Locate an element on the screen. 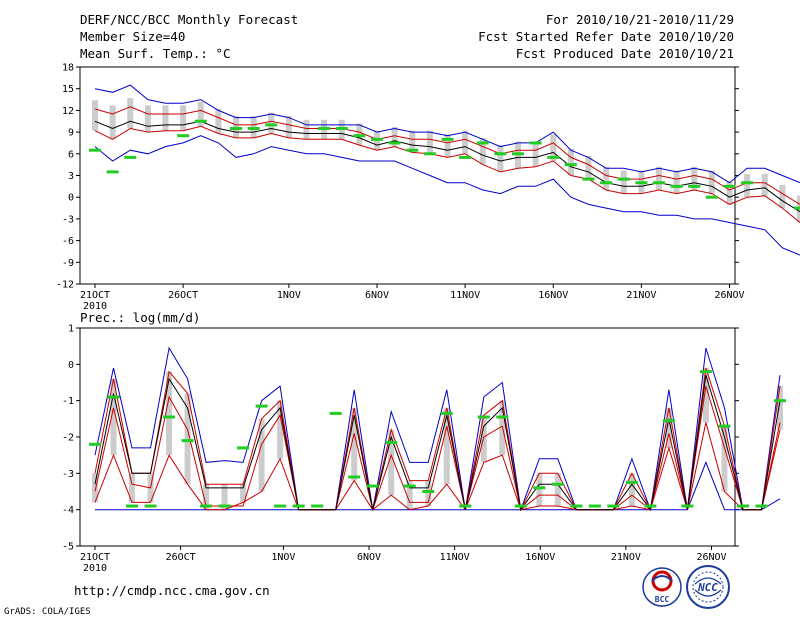  precip-x-tick-label: 26OCT is located at coordinates (181, 557).